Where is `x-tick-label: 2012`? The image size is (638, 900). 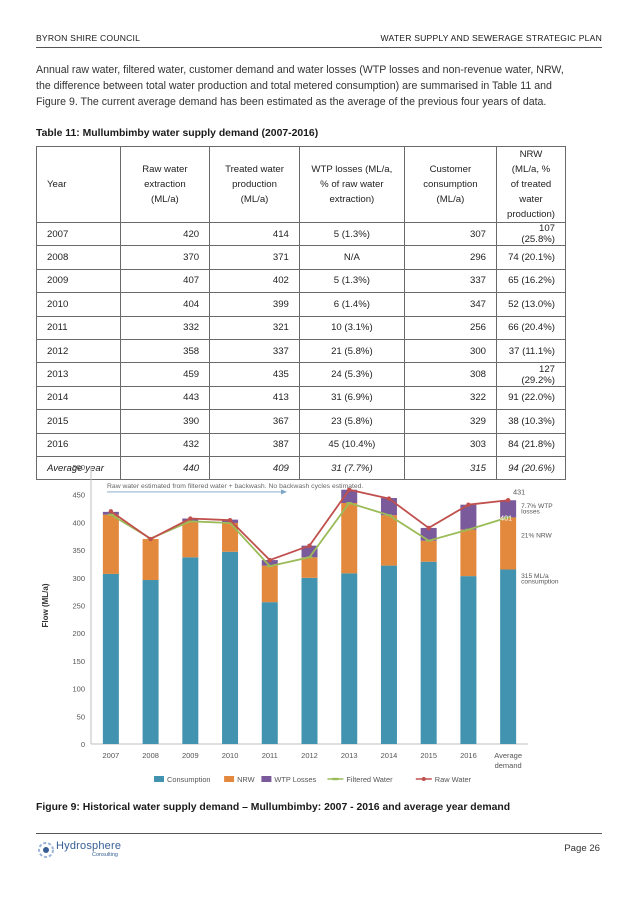 x-tick-label: 2012 is located at coordinates (309, 755).